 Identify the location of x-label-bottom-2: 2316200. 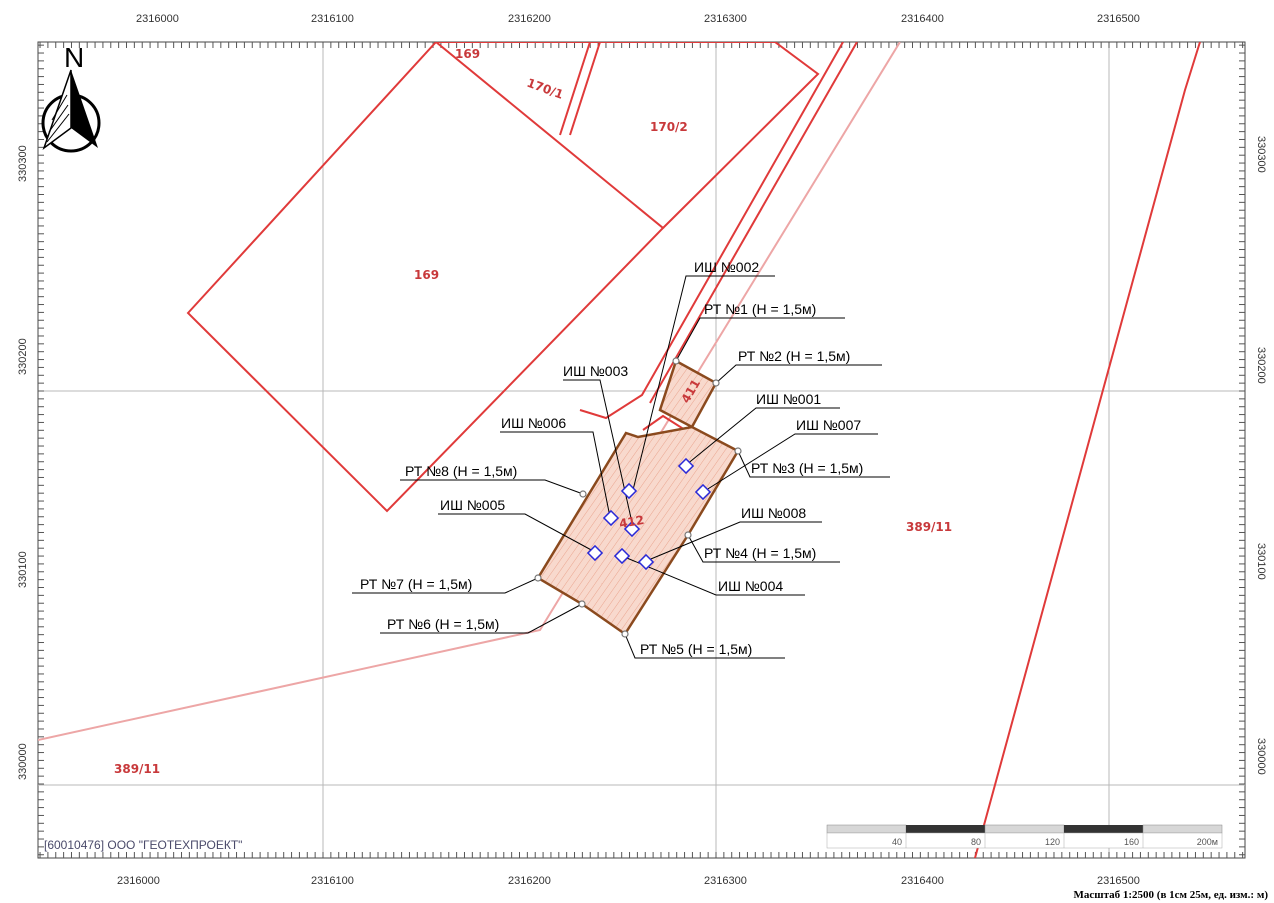
(529, 881).